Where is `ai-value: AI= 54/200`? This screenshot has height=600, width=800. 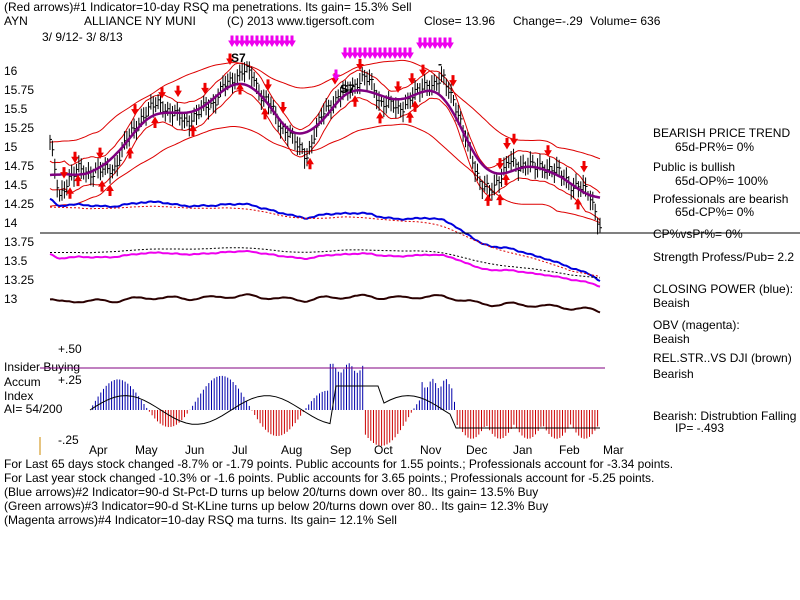 ai-value: AI= 54/200 is located at coordinates (33, 409).